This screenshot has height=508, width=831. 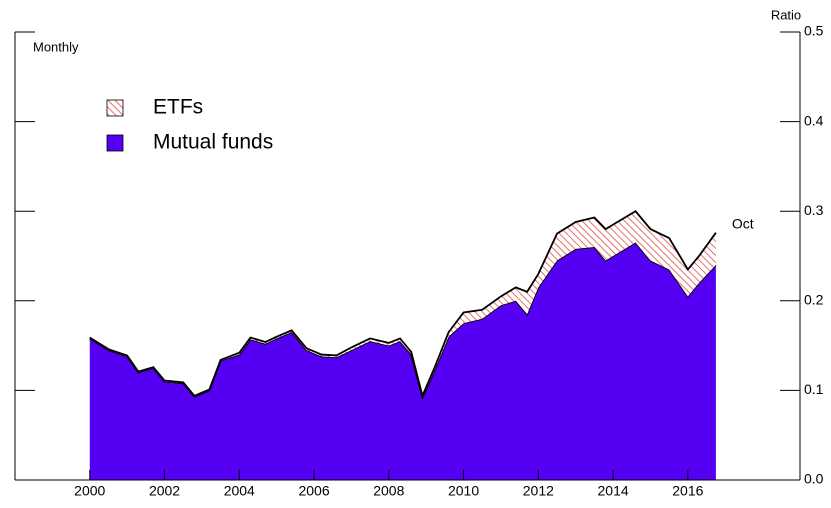 What do you see at coordinates (814, 120) in the screenshot?
I see `y-tick-label: 0.4` at bounding box center [814, 120].